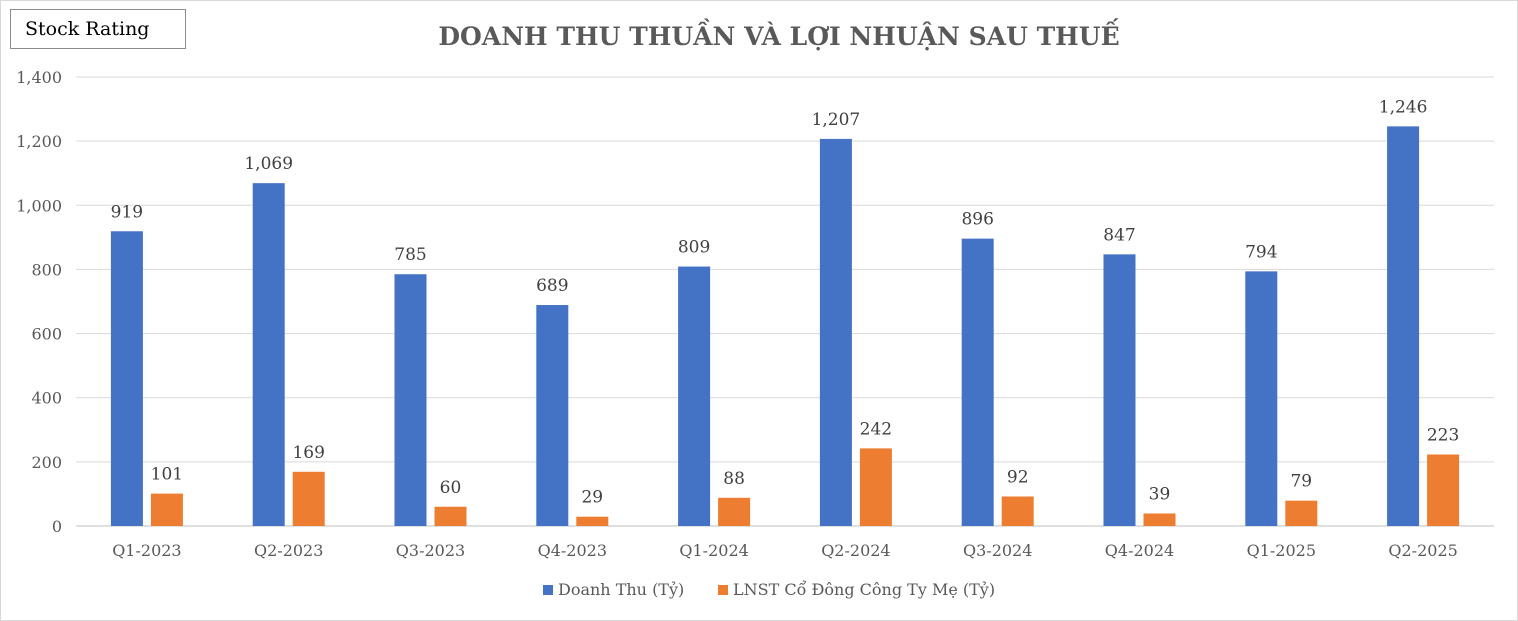 This screenshot has height=621, width=1518. Describe the element at coordinates (713, 550) in the screenshot. I see `x-tick-label: Q1-2024` at that location.